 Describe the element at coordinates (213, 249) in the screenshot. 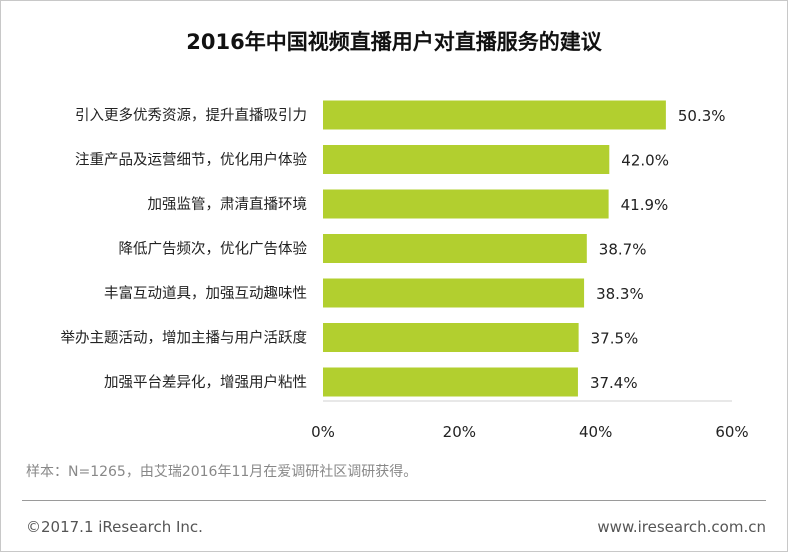

I see `category-label: 降低广告频次，优化广告体验` at that location.